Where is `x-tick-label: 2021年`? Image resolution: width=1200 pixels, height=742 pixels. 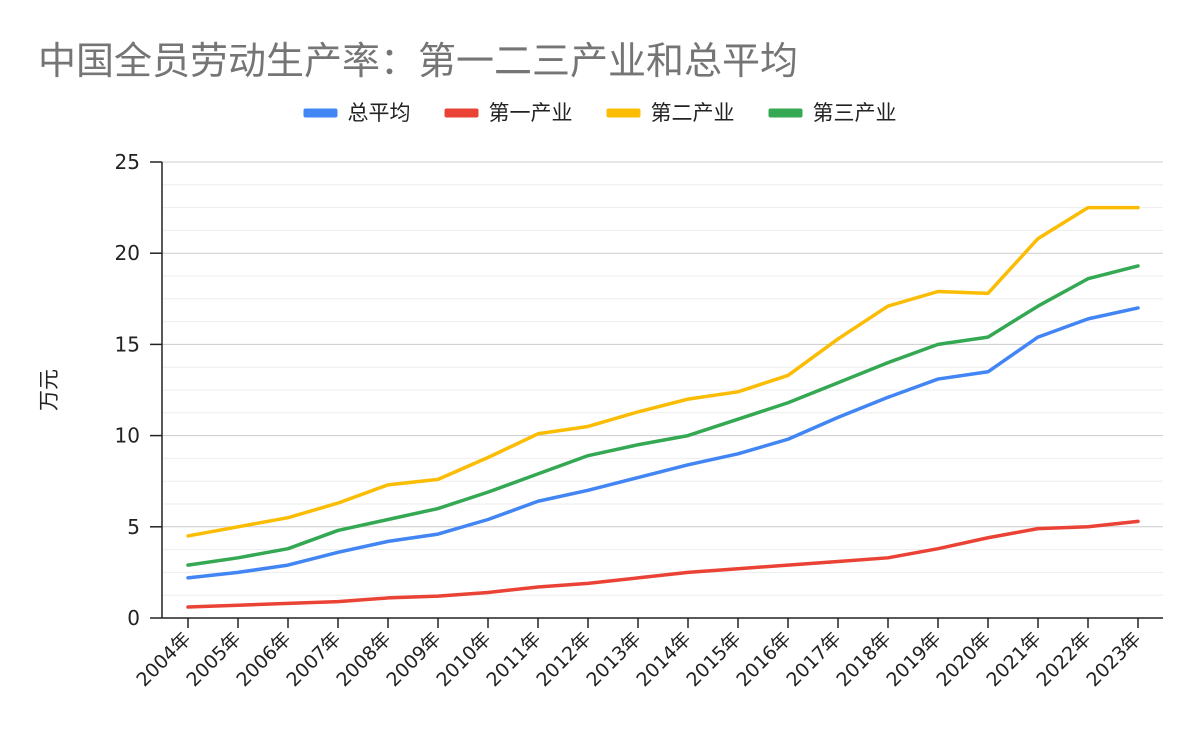 x-tick-label: 2021年 is located at coordinates (1013, 659).